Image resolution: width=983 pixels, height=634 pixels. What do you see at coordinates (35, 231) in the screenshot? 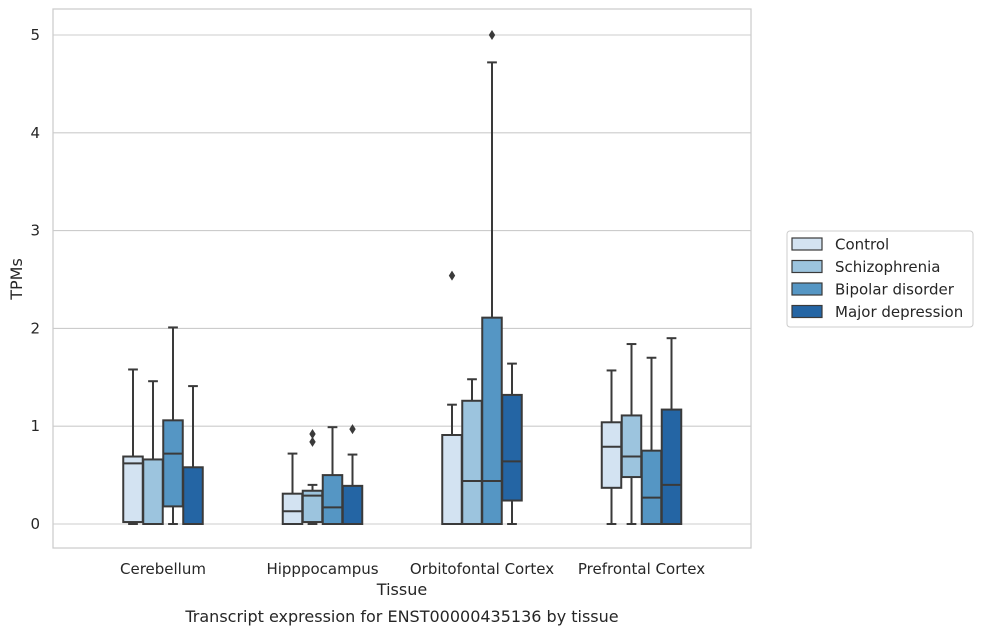
I see `y-tick-label: 3` at bounding box center [35, 231].